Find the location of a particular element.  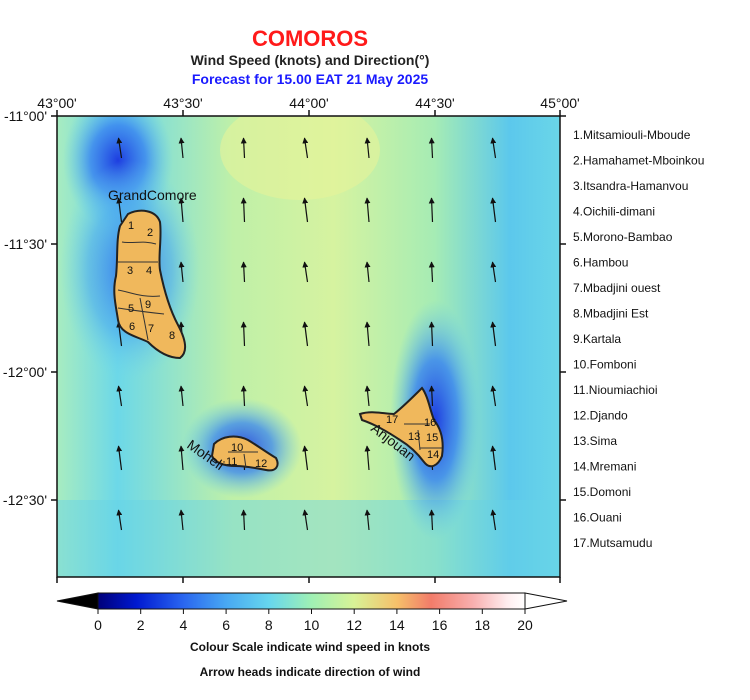

legend-item: 9.Kartala is located at coordinates (597, 339).